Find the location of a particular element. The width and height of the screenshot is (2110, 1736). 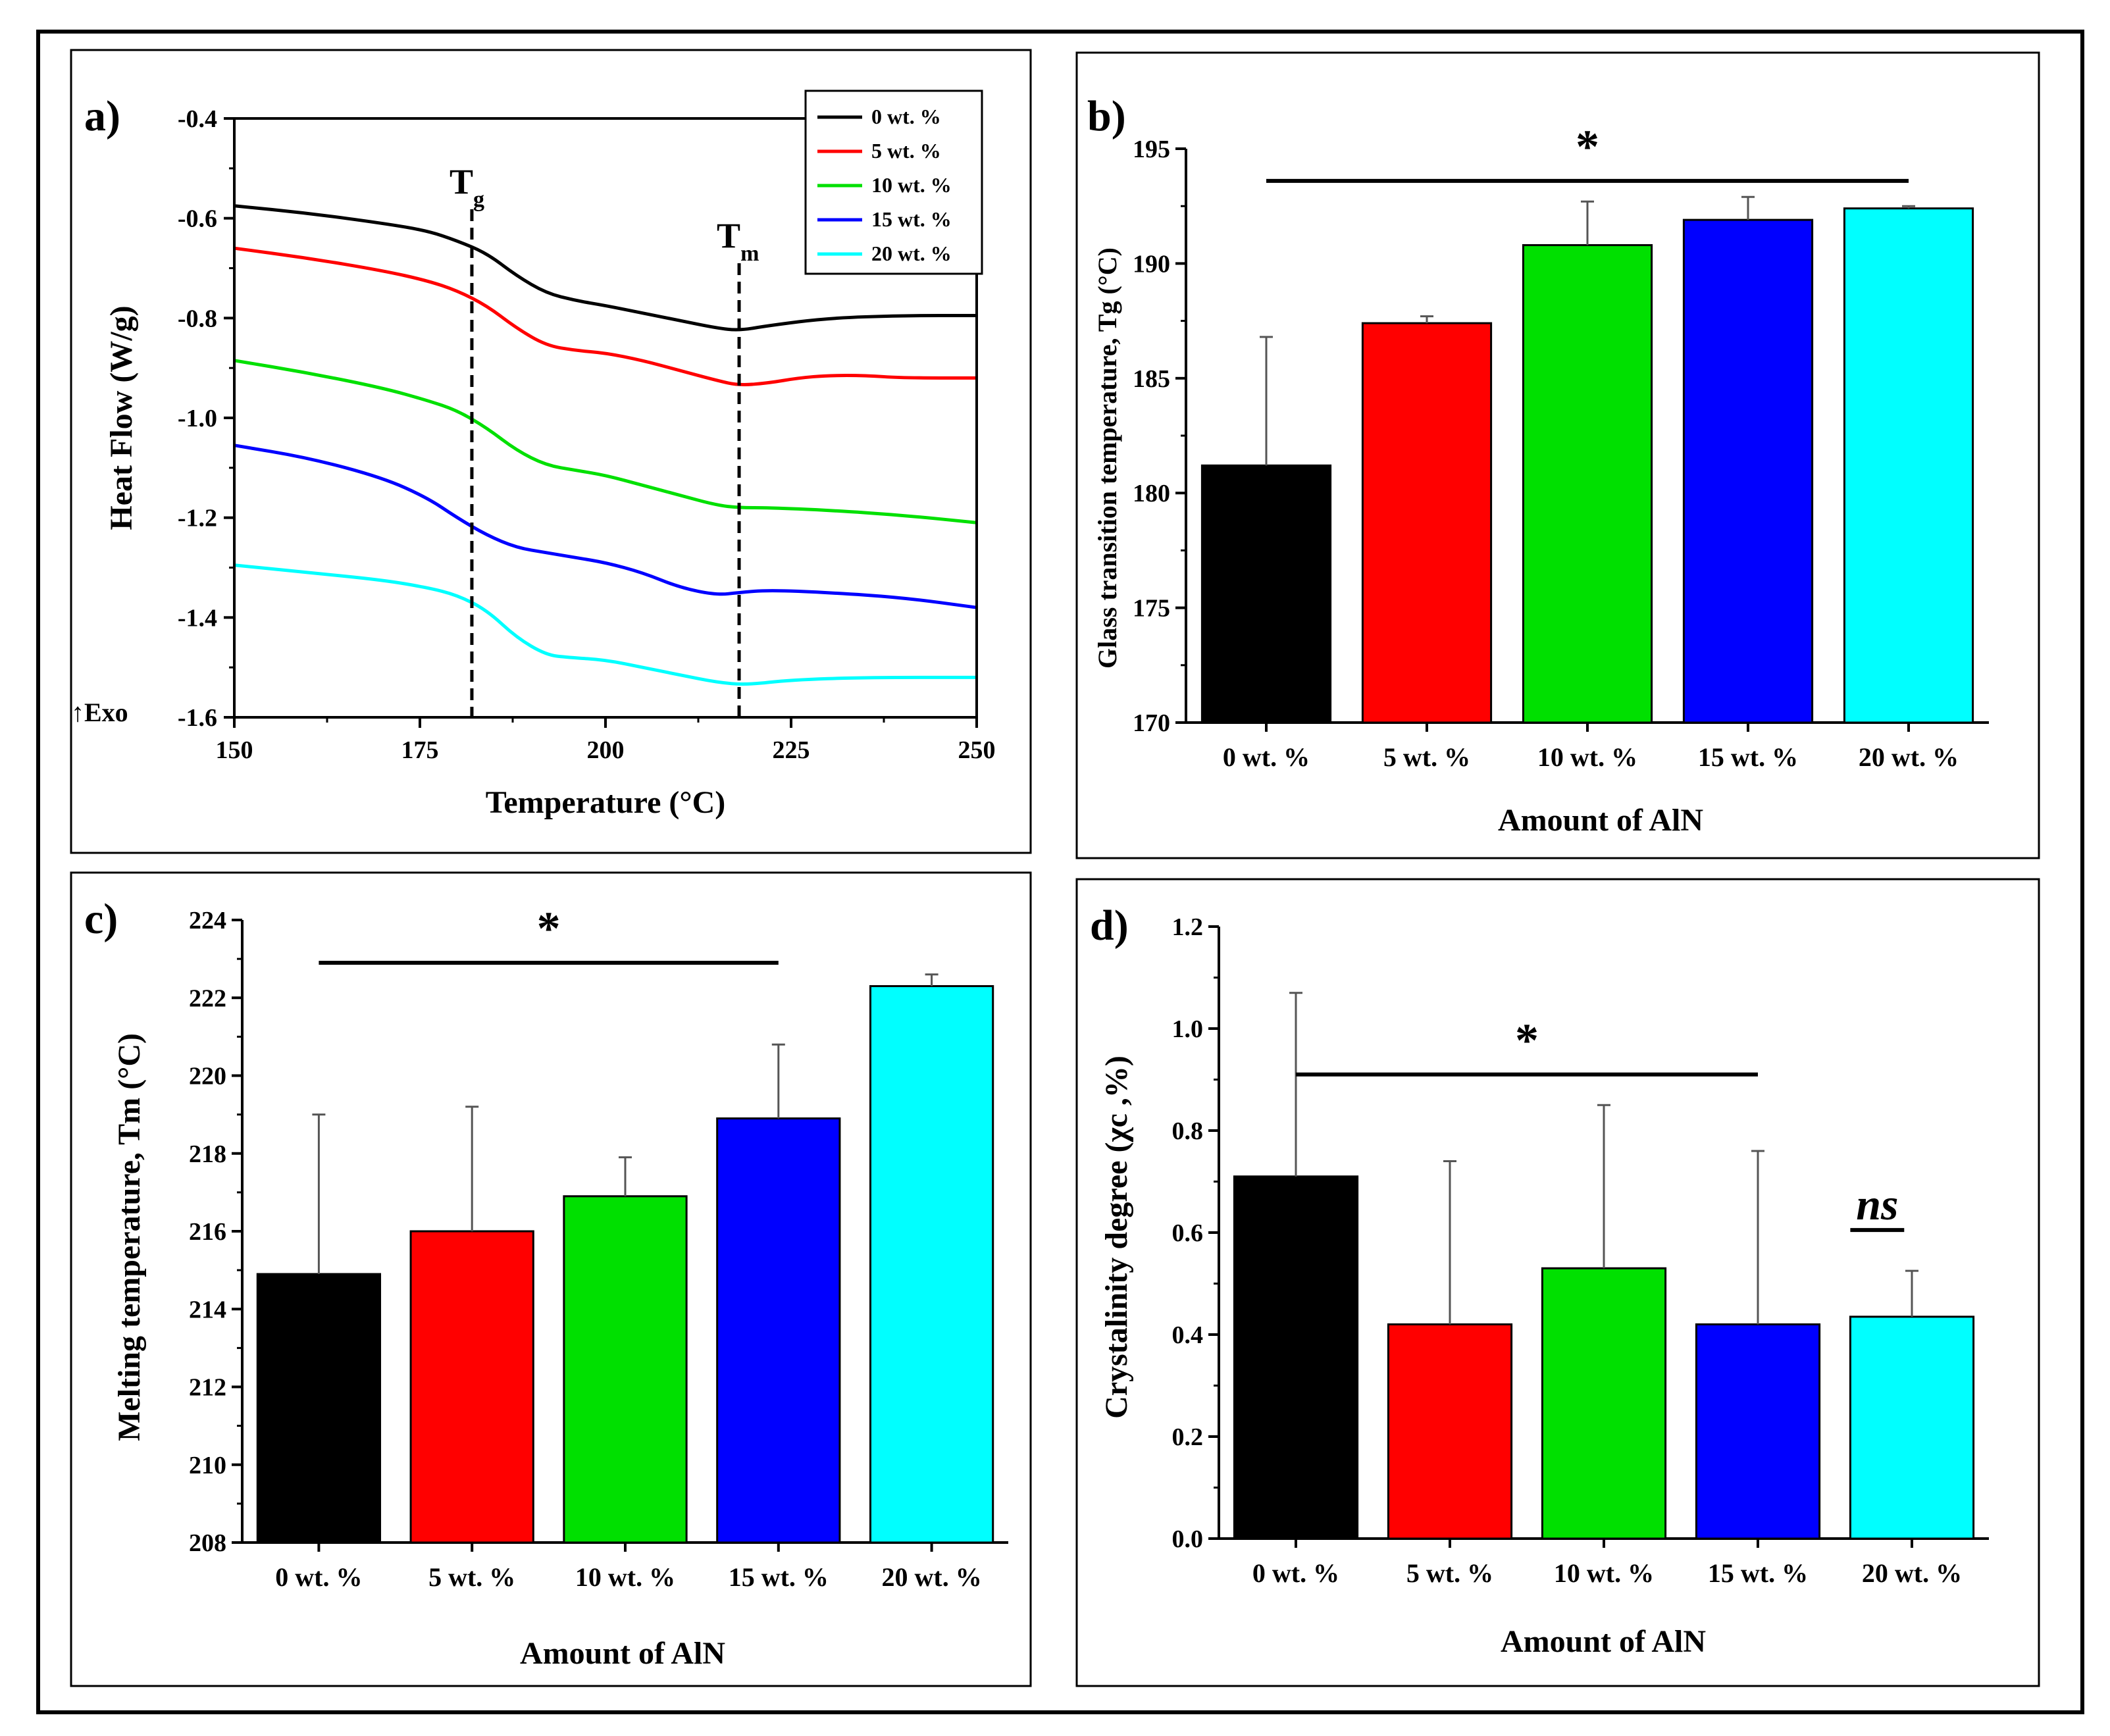

marker-label-subscript: m is located at coordinates (749, 254).